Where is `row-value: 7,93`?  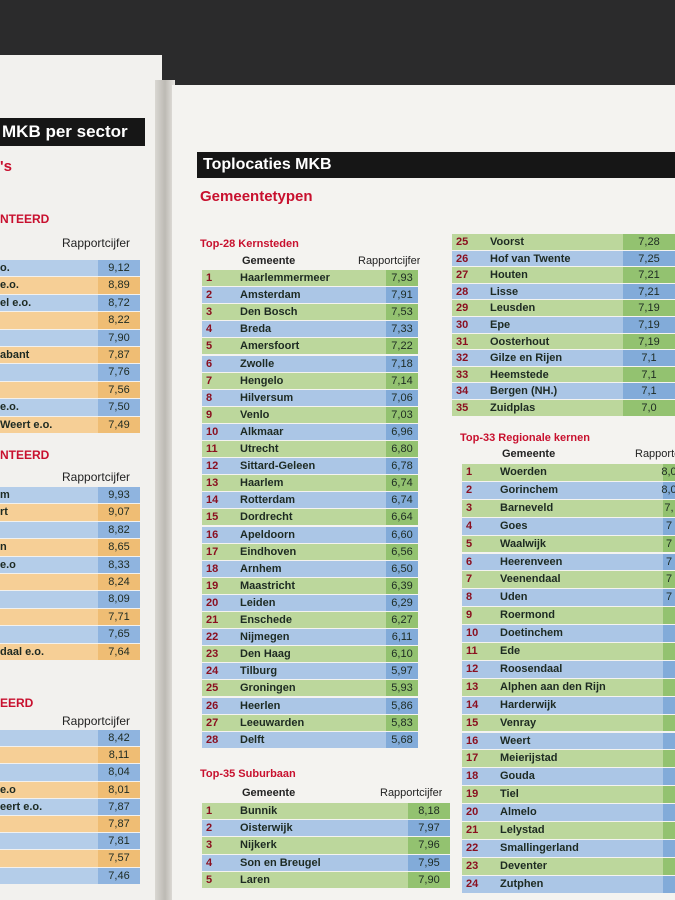 row-value: 7,93 is located at coordinates (402, 278).